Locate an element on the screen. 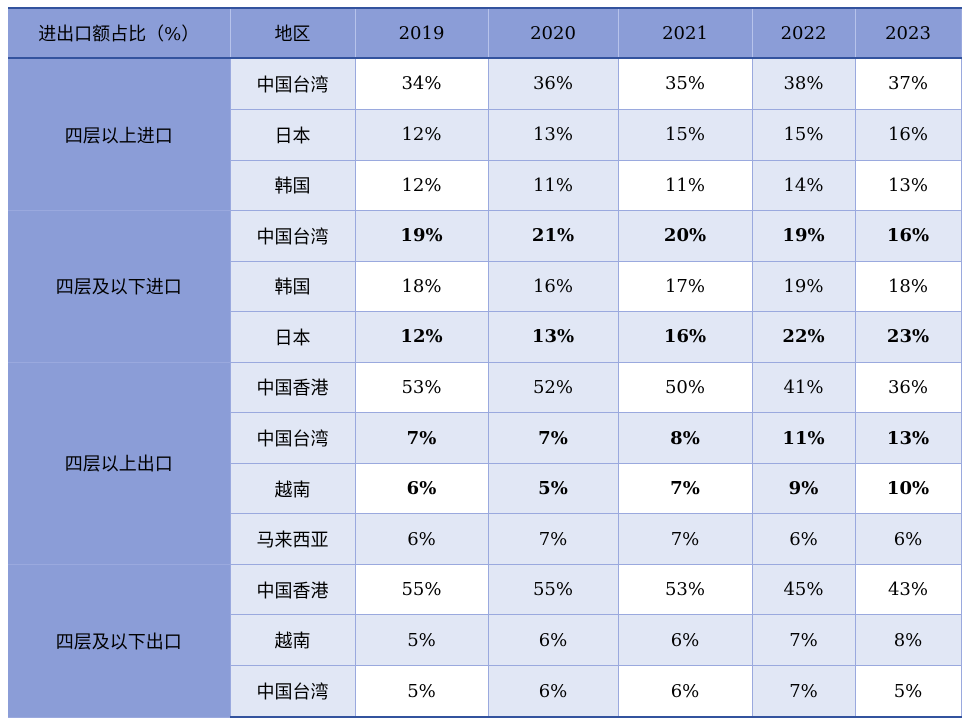 This screenshot has height=725, width=969. table-header: 进出口额占比（%） 地区 2019 2020 2021 2022 2023 is located at coordinates (485, 33).